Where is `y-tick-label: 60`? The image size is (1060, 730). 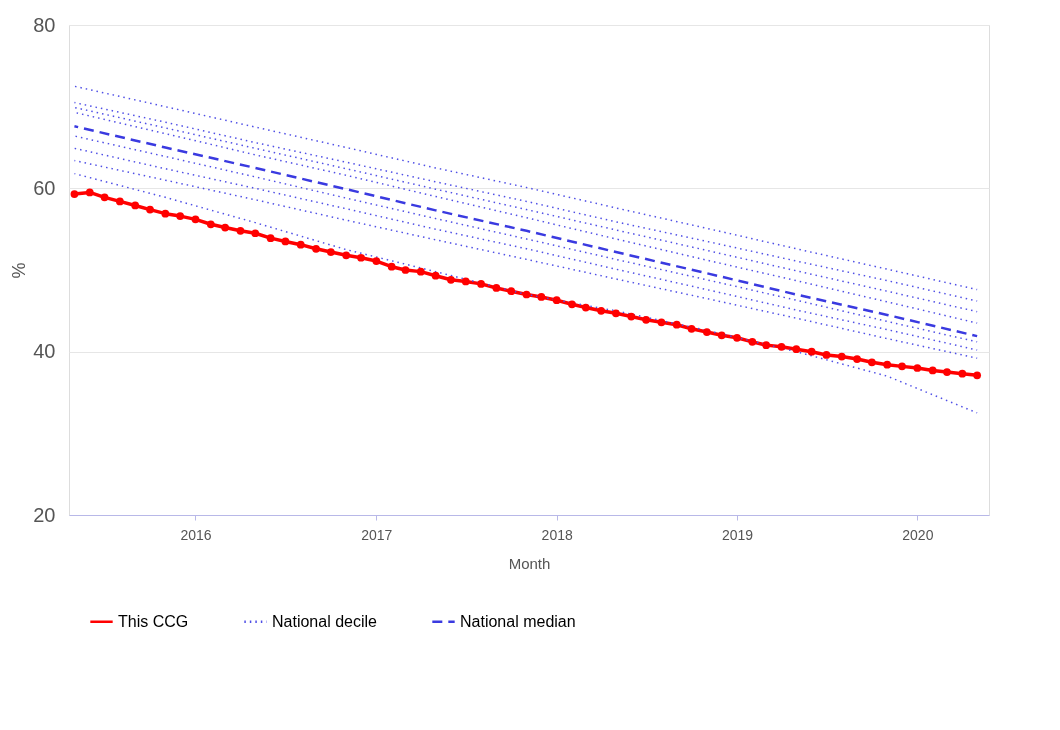
y-tick-label: 60 is located at coordinates (44, 187).